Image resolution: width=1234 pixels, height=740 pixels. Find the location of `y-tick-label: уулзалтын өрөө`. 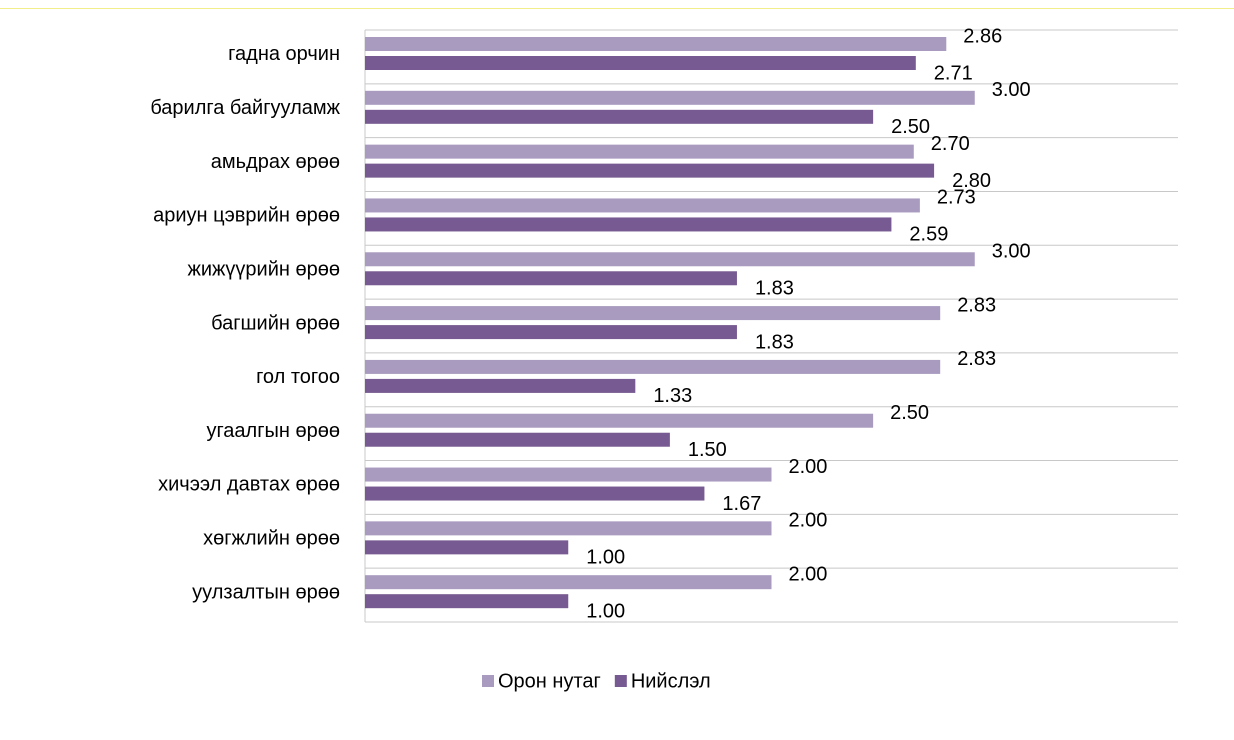

y-tick-label: уулзалтын өрөө is located at coordinates (266, 592).